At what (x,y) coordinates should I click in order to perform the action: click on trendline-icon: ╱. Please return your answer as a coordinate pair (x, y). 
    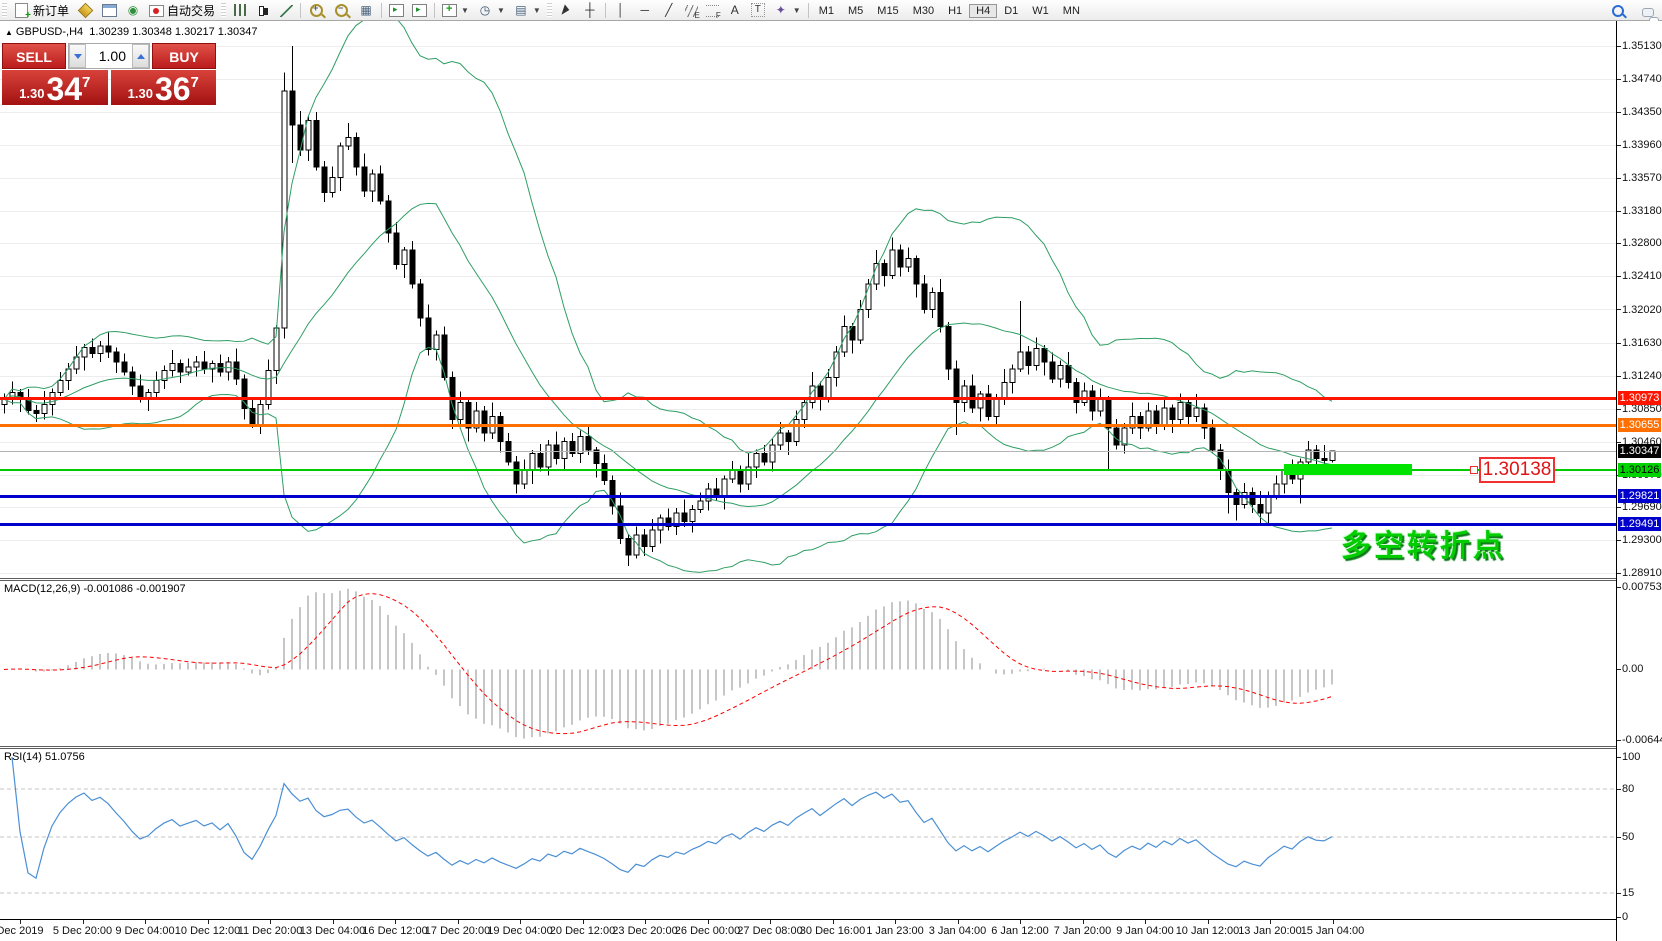
    Looking at the image, I should click on (669, 10).